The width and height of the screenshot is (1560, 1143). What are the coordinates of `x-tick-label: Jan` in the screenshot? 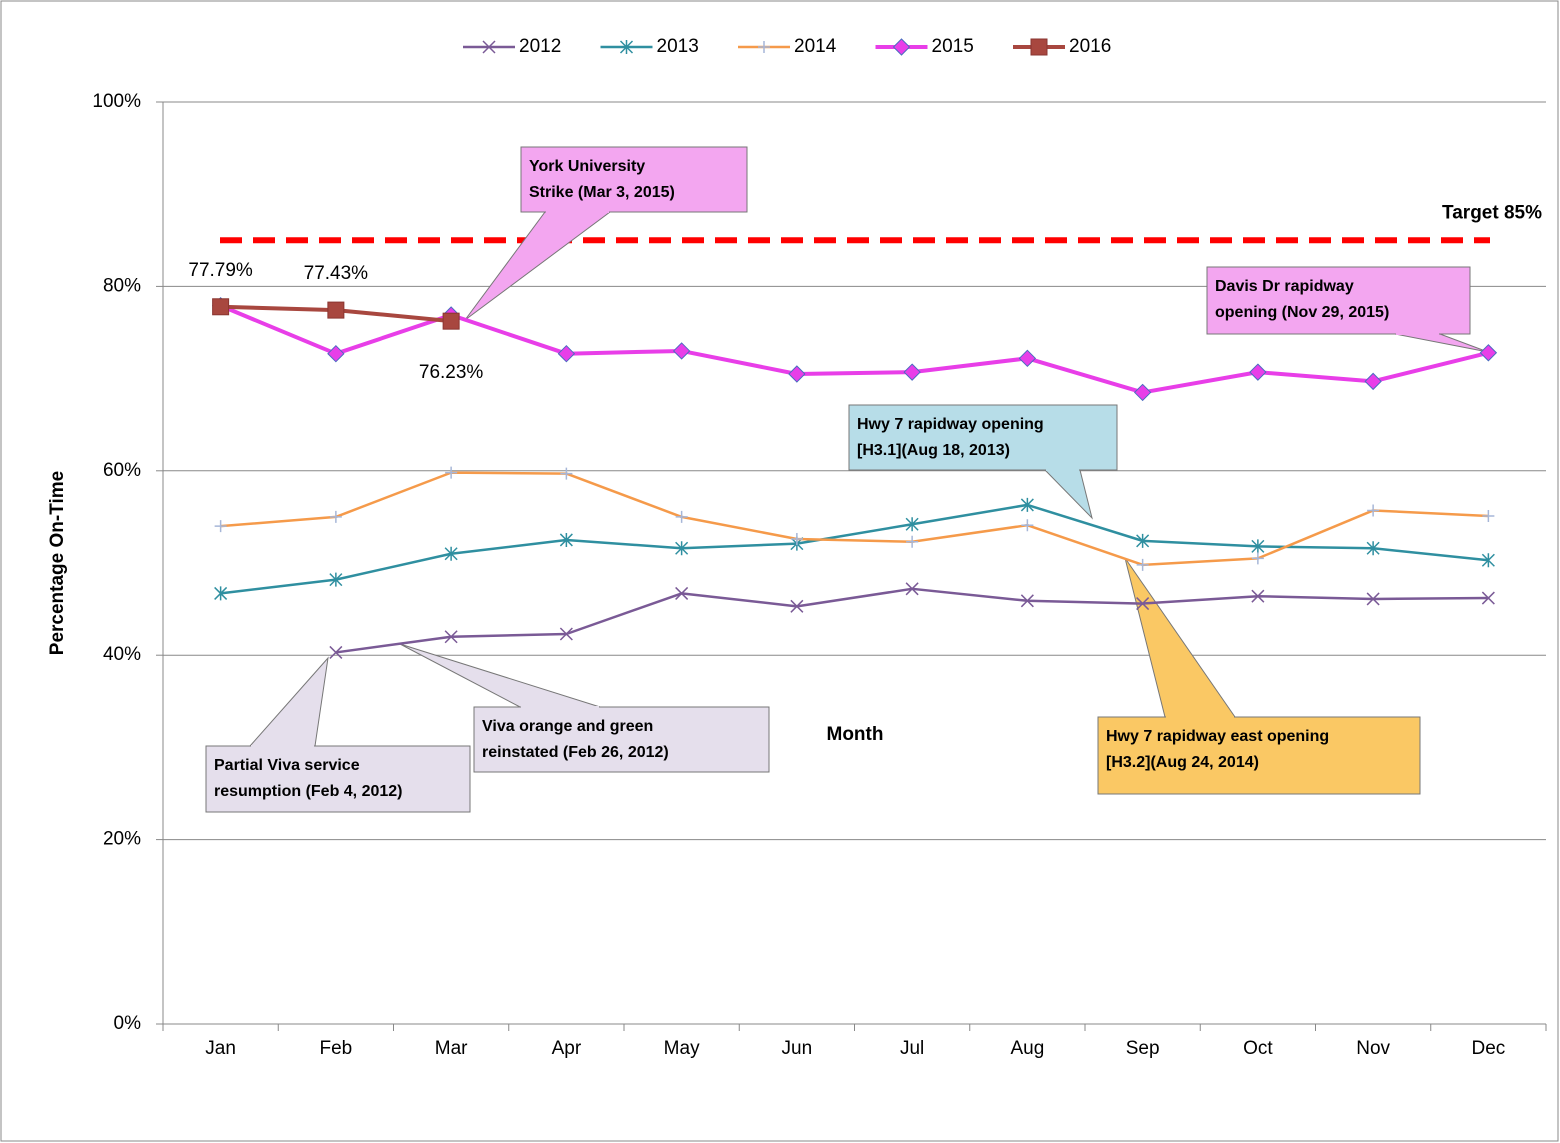 It's located at (220, 1048).